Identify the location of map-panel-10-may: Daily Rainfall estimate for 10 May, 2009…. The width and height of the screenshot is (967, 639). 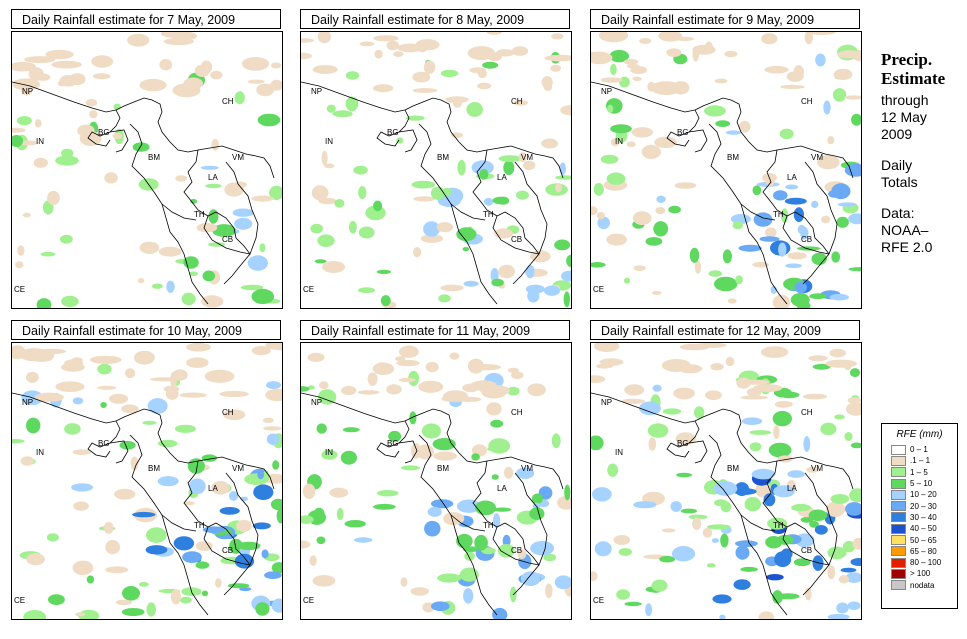
(147, 470).